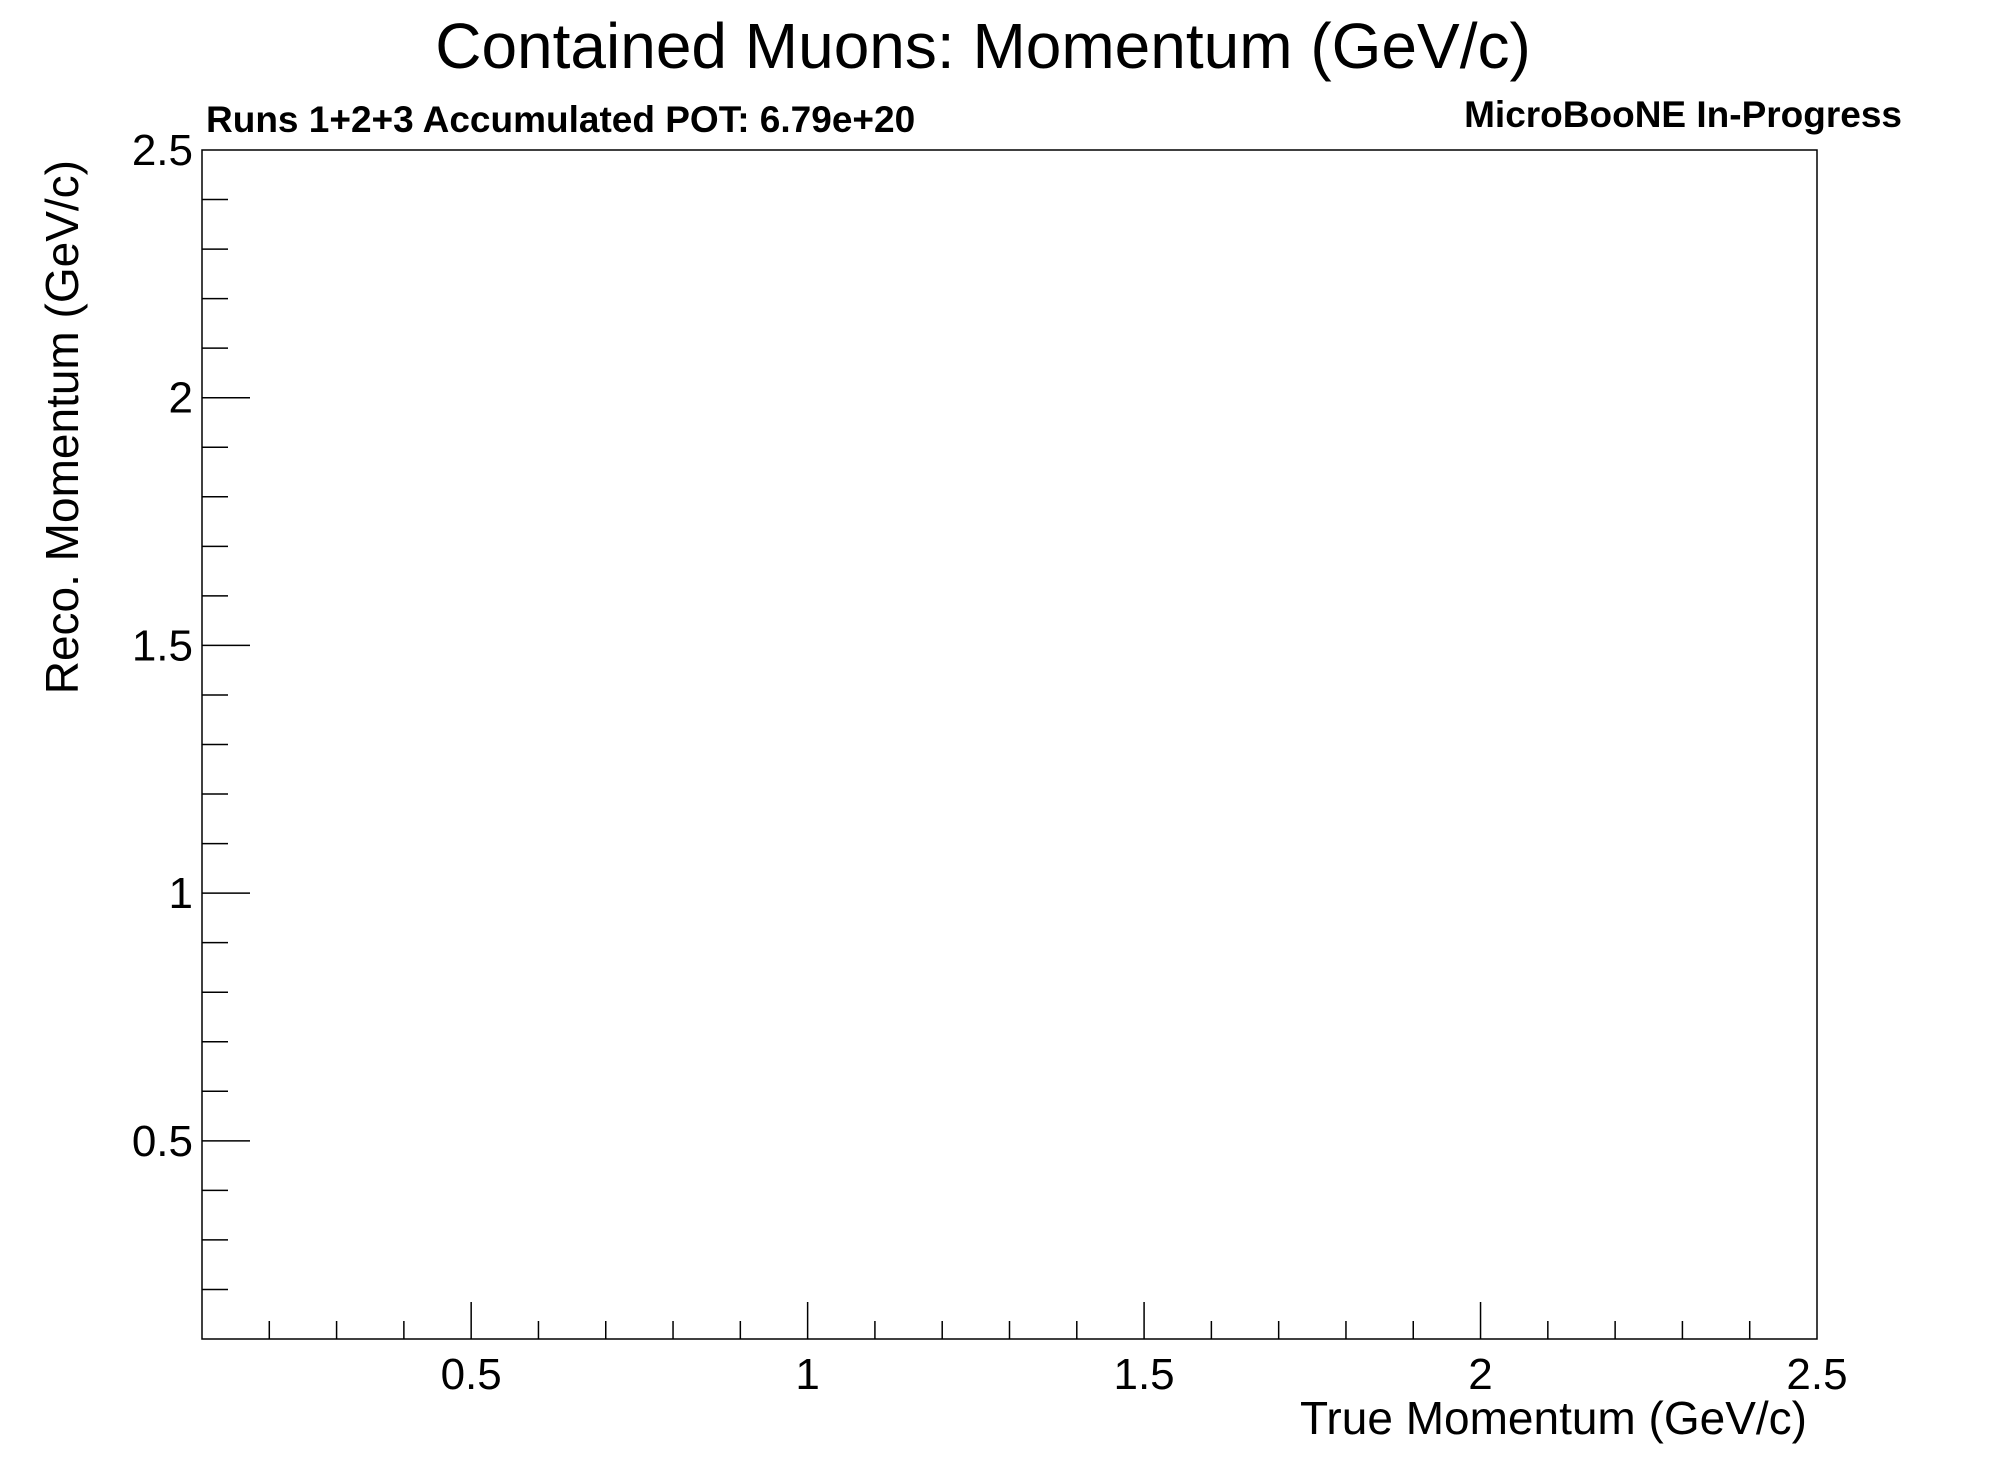 The image size is (1996, 1472). I want to click on x-axis-tick-labels: 0.5 1 1.5 2 2.5, so click(1144, 1374).